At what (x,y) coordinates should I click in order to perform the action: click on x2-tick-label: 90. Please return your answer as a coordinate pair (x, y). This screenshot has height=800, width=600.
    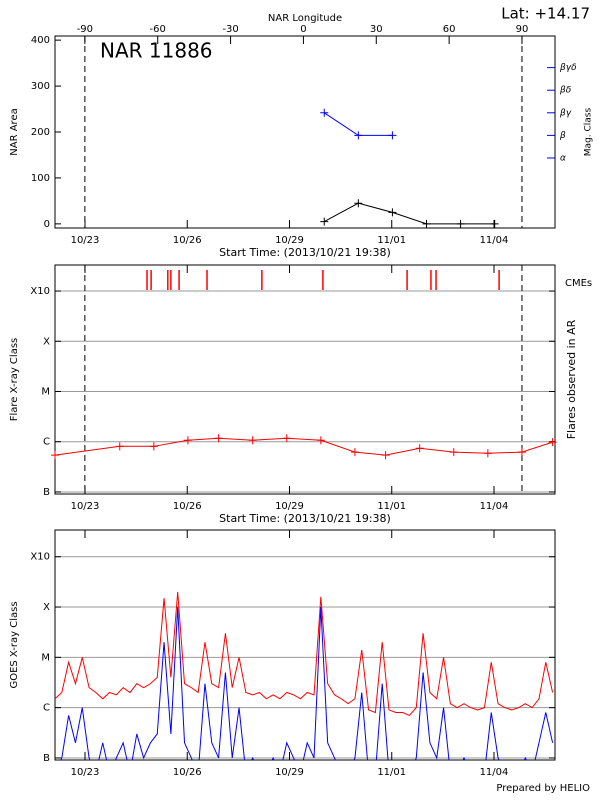
    Looking at the image, I should click on (522, 29).